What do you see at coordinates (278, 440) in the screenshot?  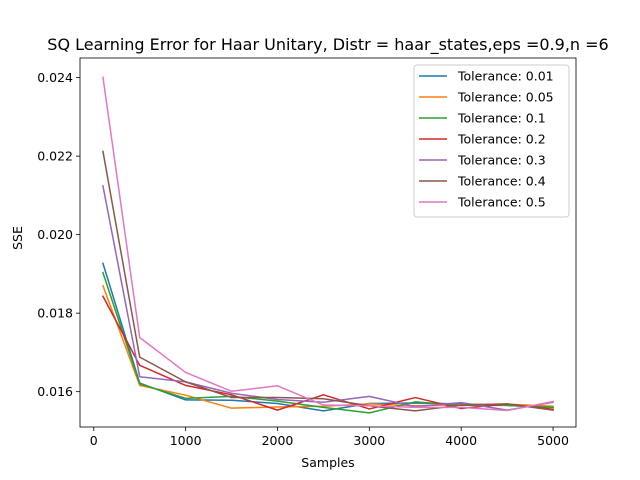 I see `x-tick-label: 2000` at bounding box center [278, 440].